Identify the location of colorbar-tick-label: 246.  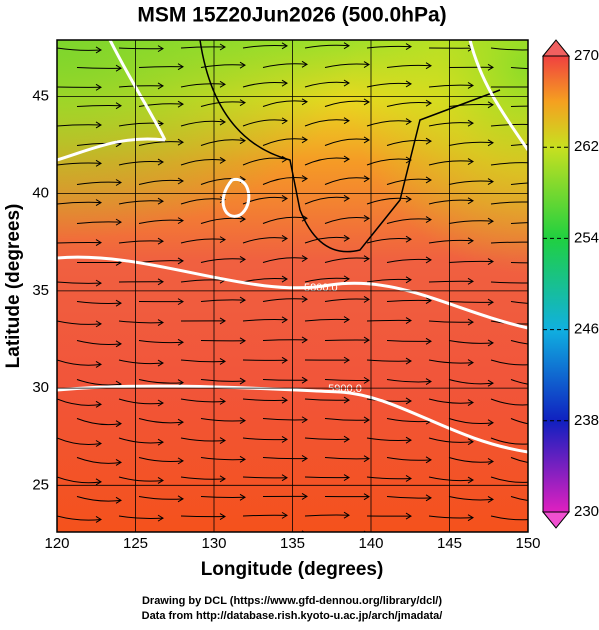
(586, 329).